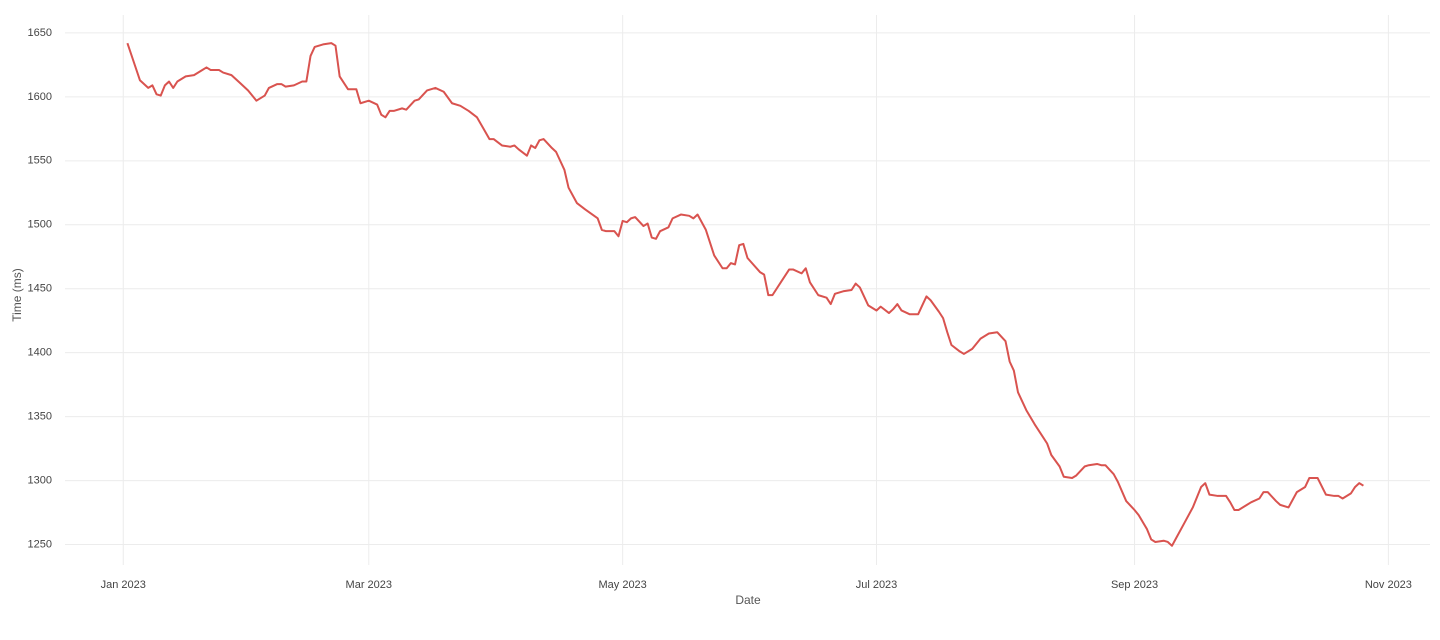  What do you see at coordinates (17, 295) in the screenshot?
I see `y-axis-title: Time (ms)` at bounding box center [17, 295].